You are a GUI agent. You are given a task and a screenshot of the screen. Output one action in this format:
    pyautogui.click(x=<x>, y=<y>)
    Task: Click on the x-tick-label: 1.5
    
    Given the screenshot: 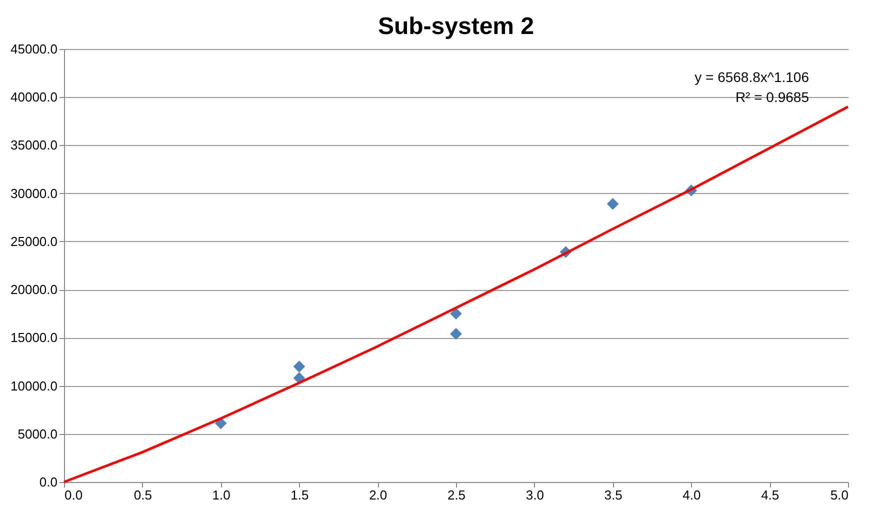 What is the action you would take?
    pyautogui.click(x=299, y=495)
    